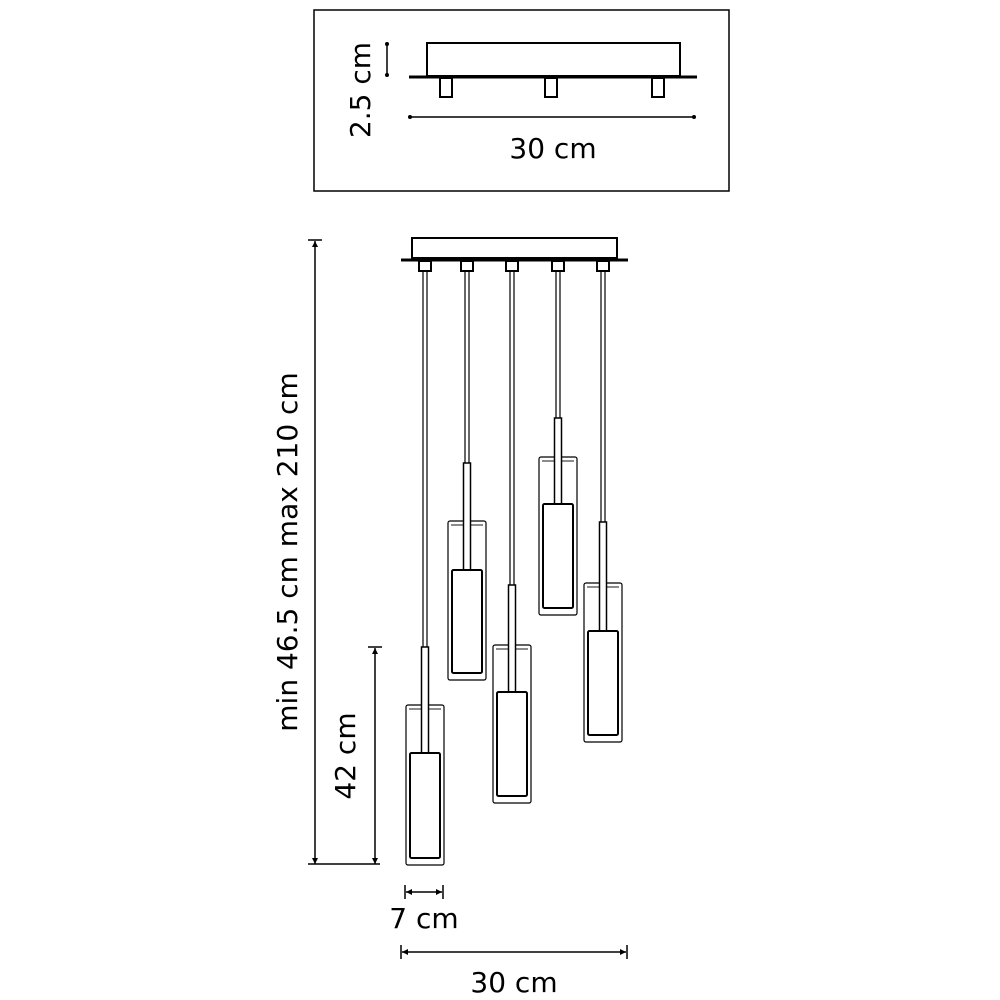 This screenshot has width=1000, height=1000. I want to click on detail-frame, so click(521, 100).